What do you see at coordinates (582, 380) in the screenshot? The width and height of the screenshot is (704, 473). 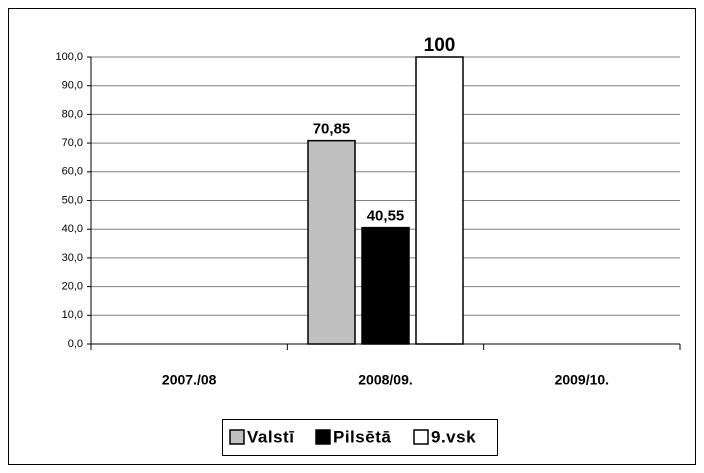 I see `x-tick-label: 2009/10.` at bounding box center [582, 380].